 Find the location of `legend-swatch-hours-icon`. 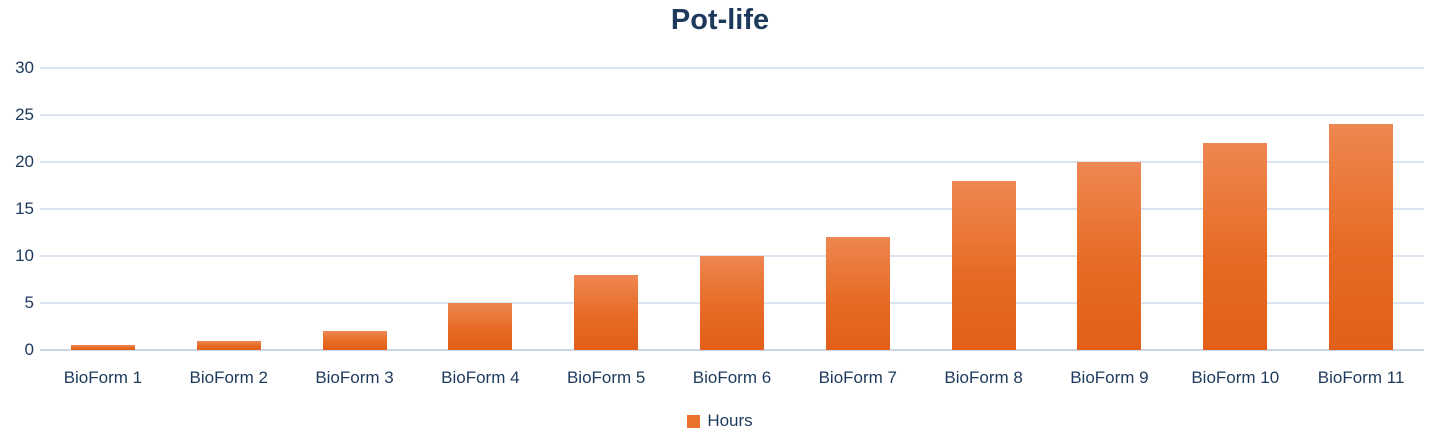

legend-swatch-hours-icon is located at coordinates (694, 421).